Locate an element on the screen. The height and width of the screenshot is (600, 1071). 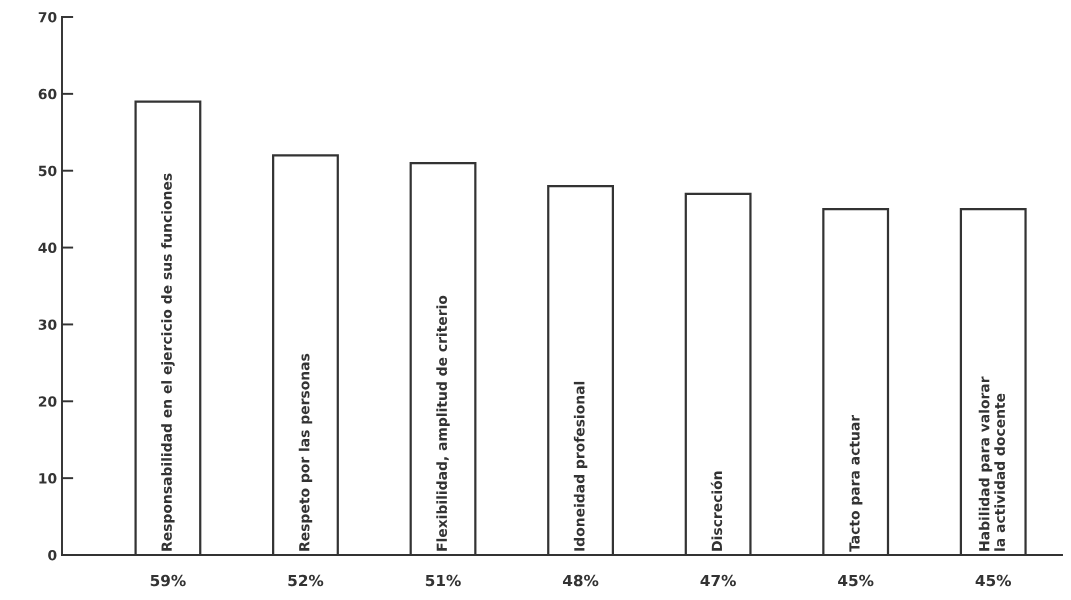
y-tick-label: 60 is located at coordinates (47, 94).